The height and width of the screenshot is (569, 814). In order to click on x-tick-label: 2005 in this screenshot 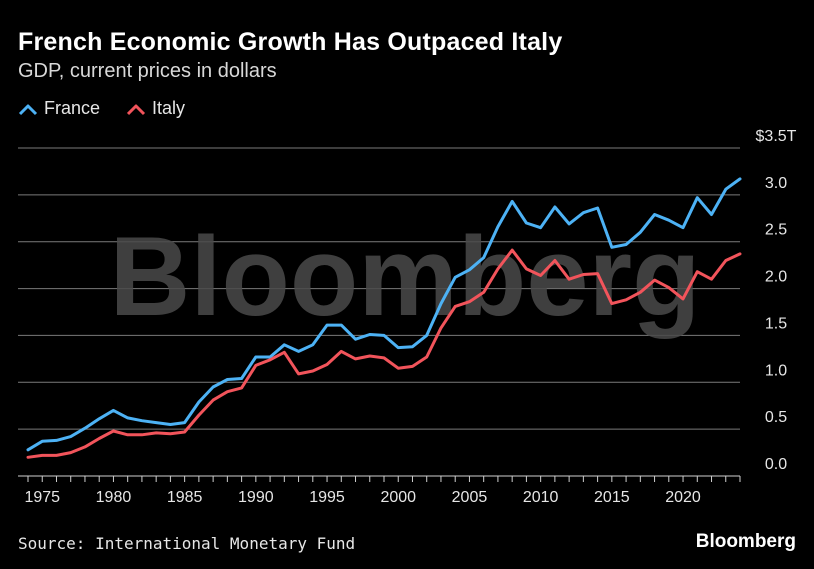, I will do `click(470, 497)`.